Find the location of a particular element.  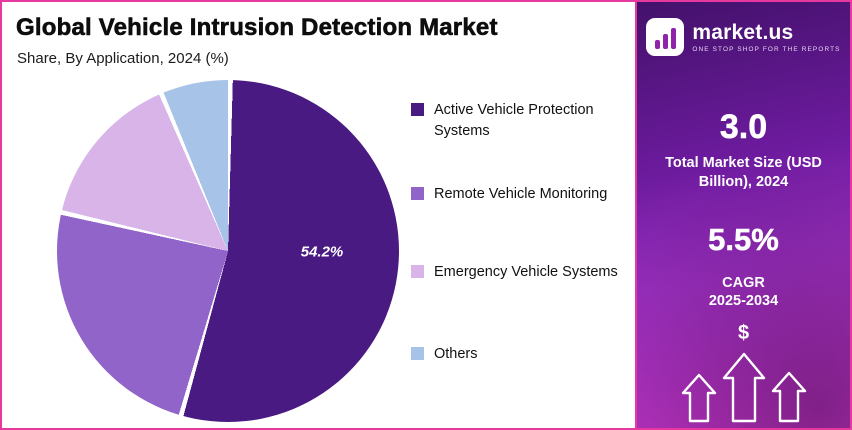

legend-item: Active Vehicle Protection Systems is located at coordinates (520, 121).